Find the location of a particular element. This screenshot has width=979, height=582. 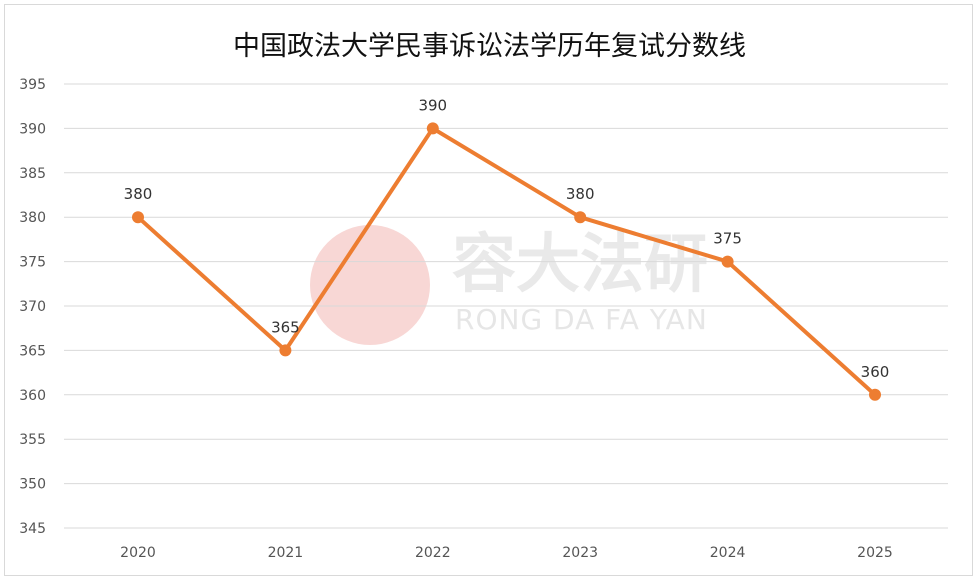

watermark: 容大法研 RONG DA FA YAN is located at coordinates (509, 285).